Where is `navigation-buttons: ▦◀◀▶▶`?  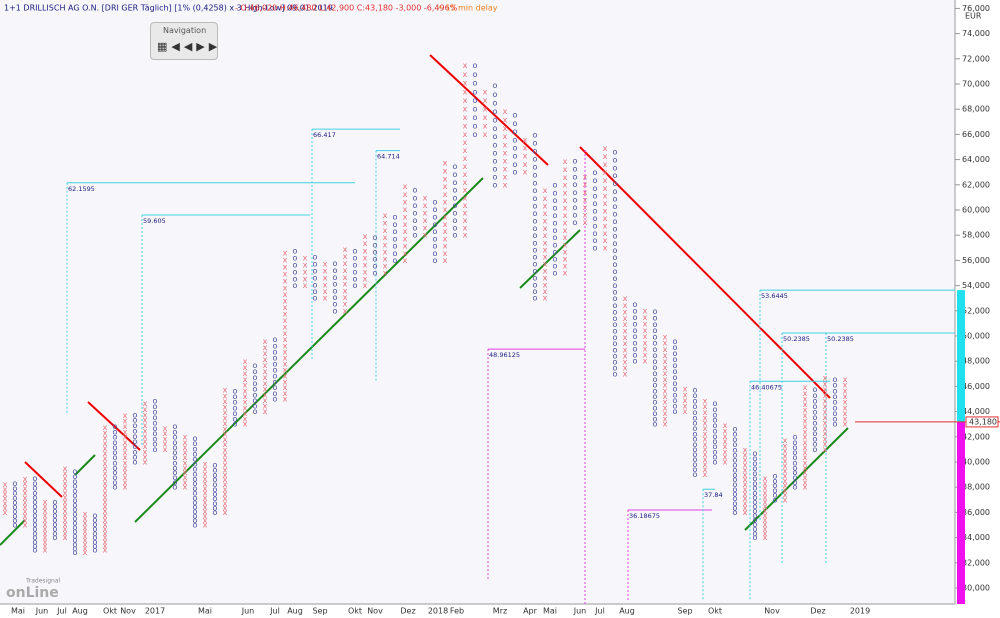 navigation-buttons: ▦◀◀▶▶ is located at coordinates (189, 46).